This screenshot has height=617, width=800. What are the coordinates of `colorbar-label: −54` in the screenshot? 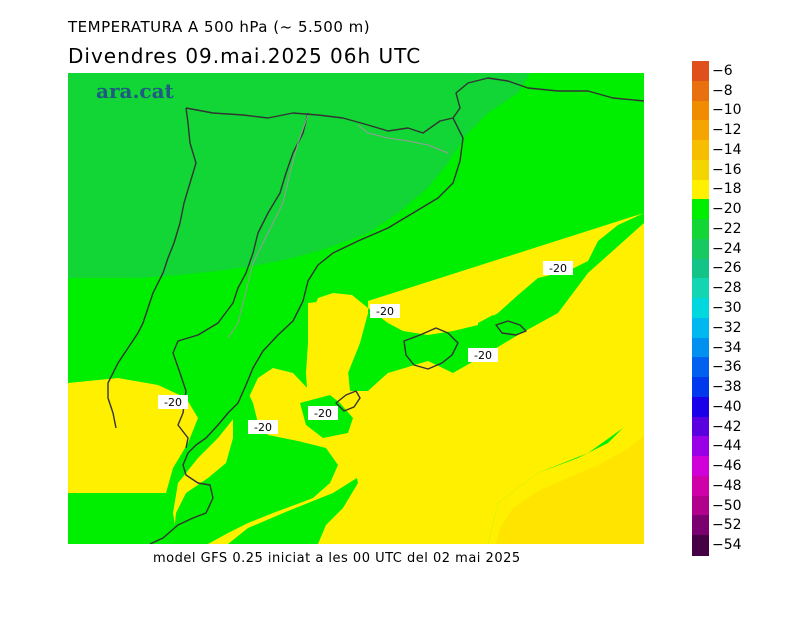 It's located at (727, 545).